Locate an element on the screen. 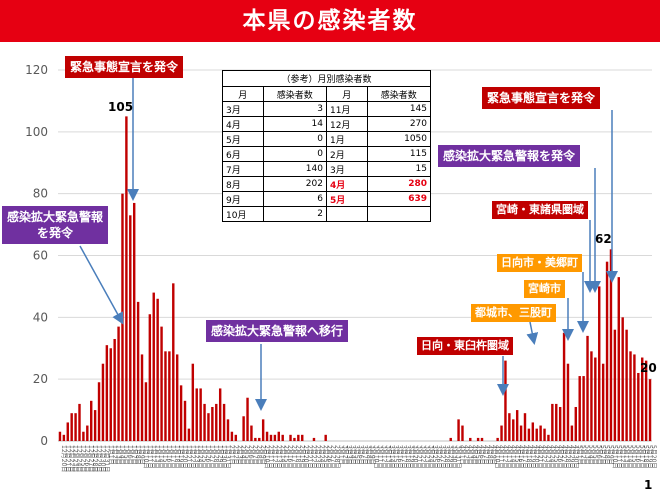  x-tick-label: 4月4日 is located at coordinates (473, 455).